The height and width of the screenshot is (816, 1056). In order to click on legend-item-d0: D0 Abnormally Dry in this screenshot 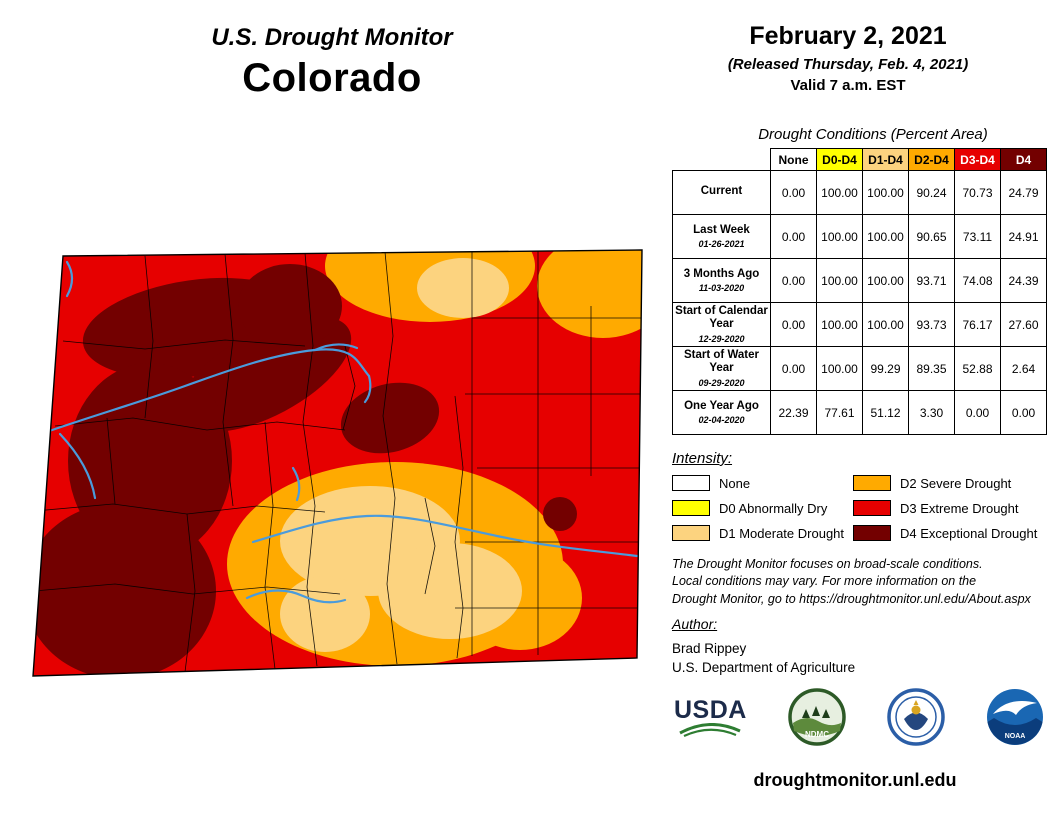, I will do `click(762, 508)`.